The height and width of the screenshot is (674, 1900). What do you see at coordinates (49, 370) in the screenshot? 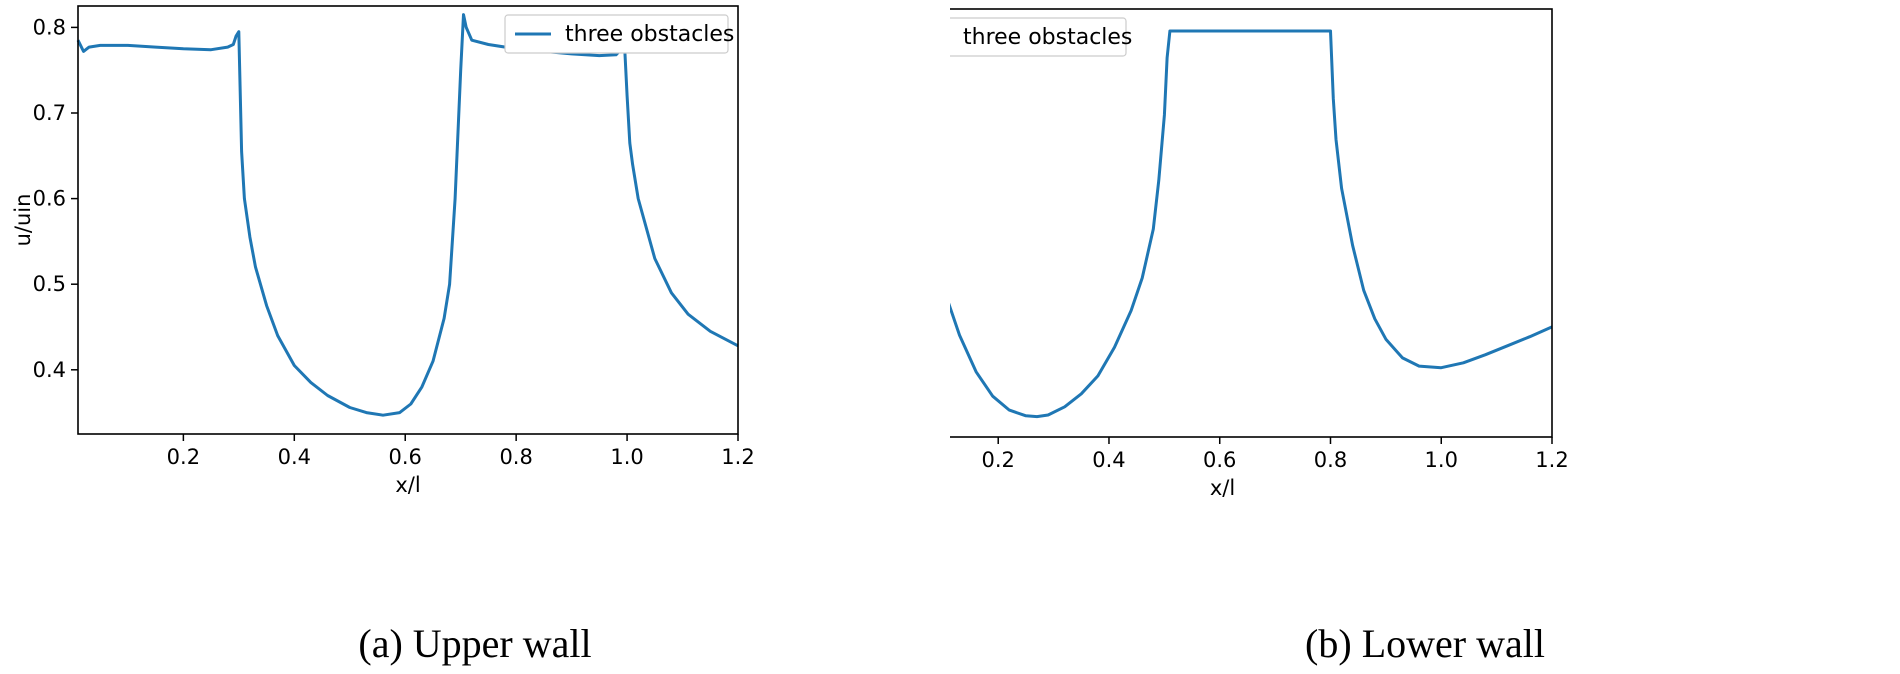
I see `y-tick-label: 0.4` at bounding box center [49, 370].